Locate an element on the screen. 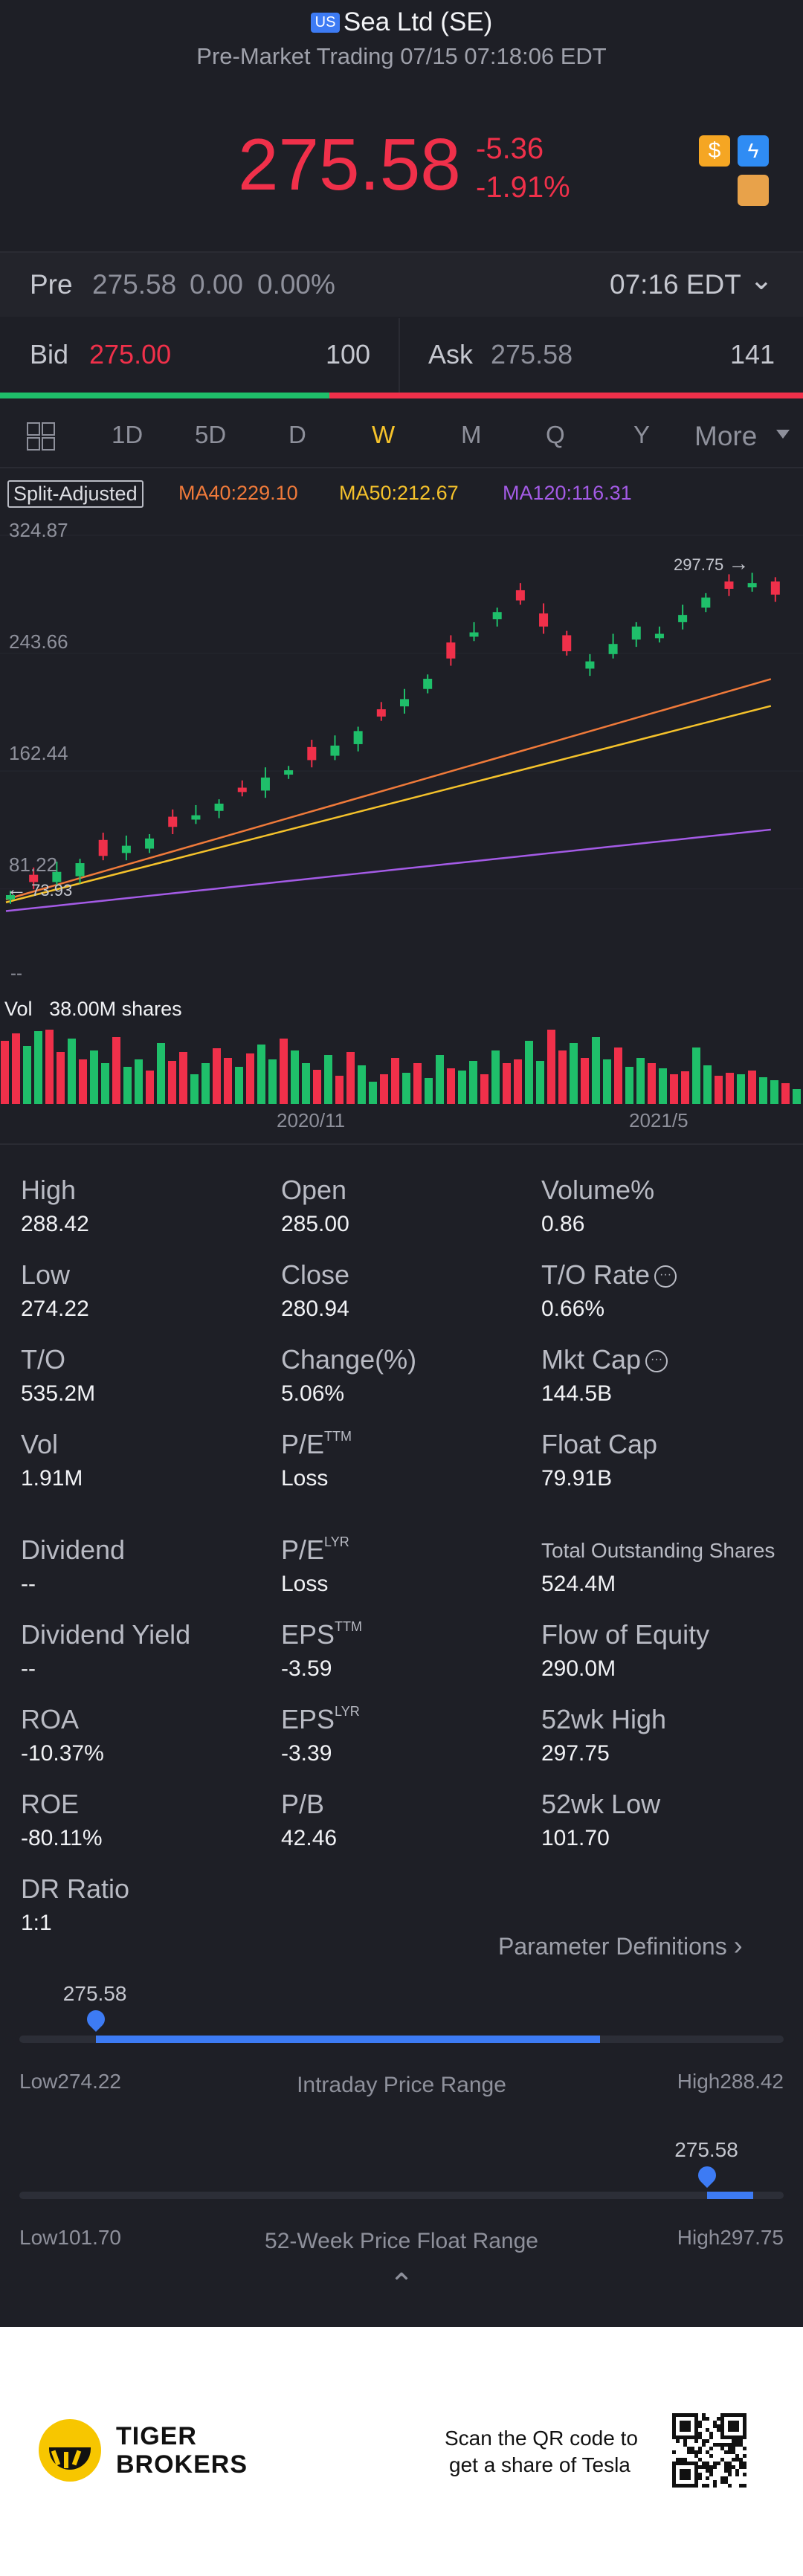 The width and height of the screenshot is (803, 2576). dropdown-triangle-icon is located at coordinates (783, 434).